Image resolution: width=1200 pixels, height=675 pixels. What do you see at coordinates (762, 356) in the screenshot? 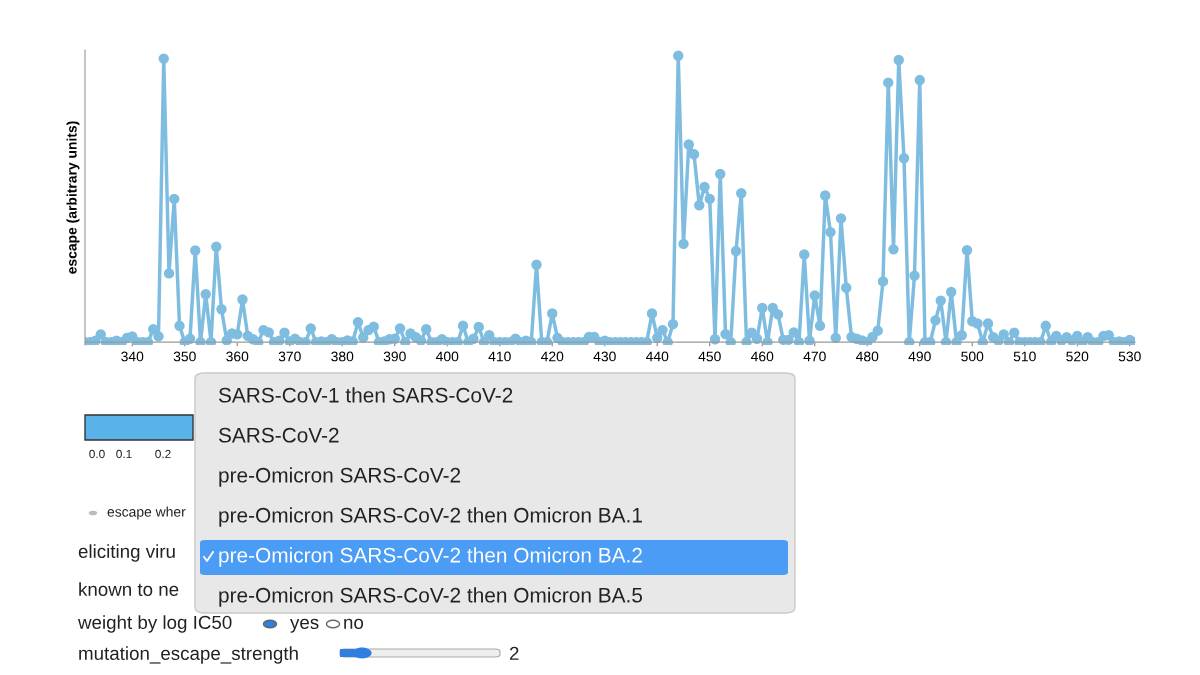
I see `x-tick-label: 460` at bounding box center [762, 356].